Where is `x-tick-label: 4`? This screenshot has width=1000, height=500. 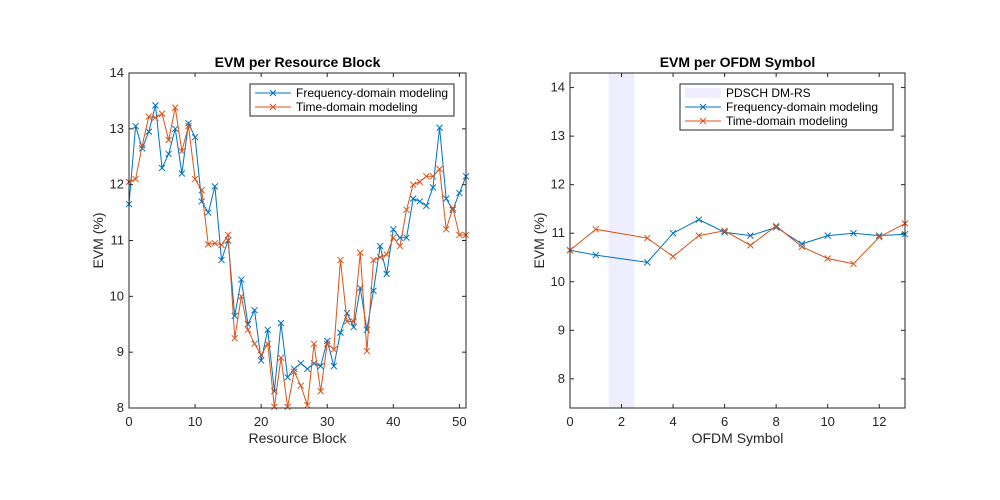
x-tick-label: 4 is located at coordinates (672, 421).